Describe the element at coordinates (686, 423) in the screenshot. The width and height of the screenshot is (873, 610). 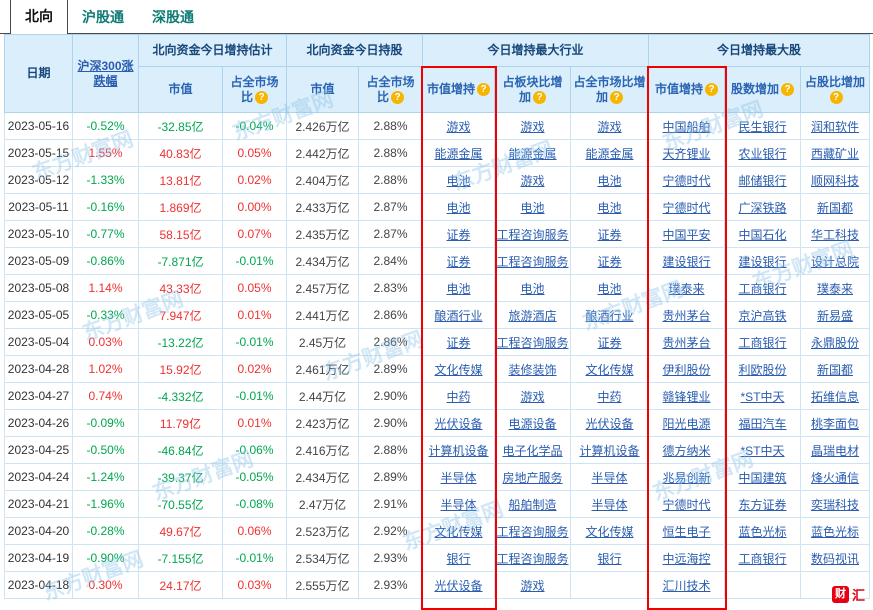
I see `stock-value-link: 阳光电源` at that location.